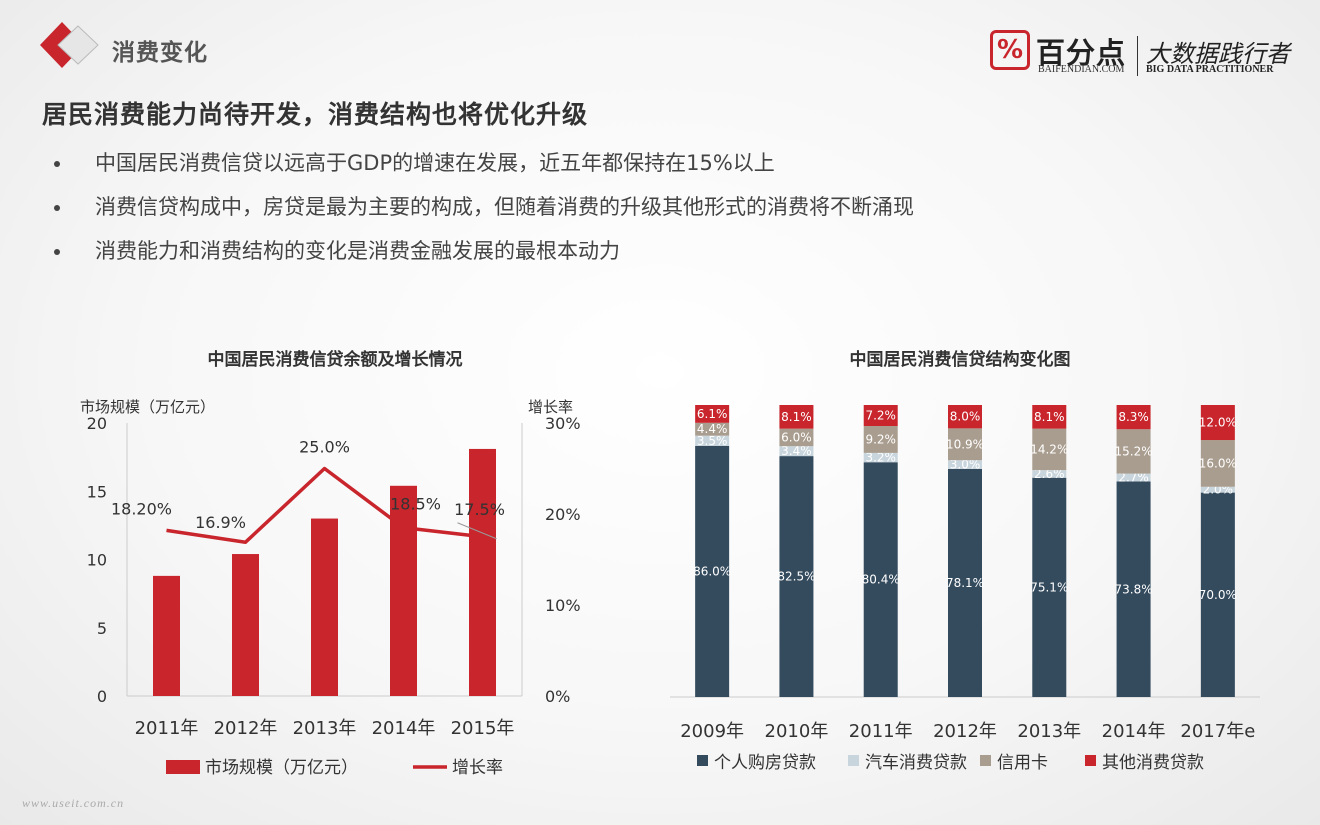  What do you see at coordinates (325, 728) in the screenshot?
I see `chart1-x-tick-label: 2013年` at bounding box center [325, 728].